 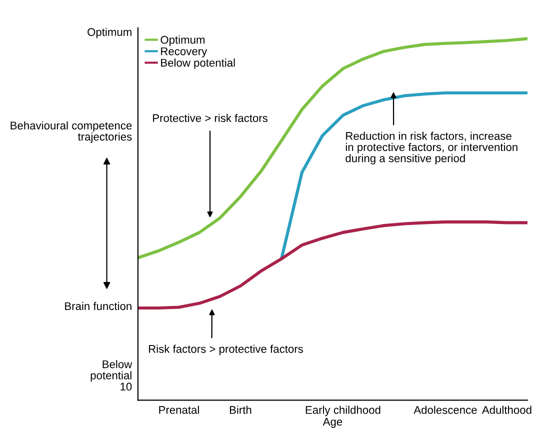 I want to click on text: Below potential 10, so click(x=111, y=375).